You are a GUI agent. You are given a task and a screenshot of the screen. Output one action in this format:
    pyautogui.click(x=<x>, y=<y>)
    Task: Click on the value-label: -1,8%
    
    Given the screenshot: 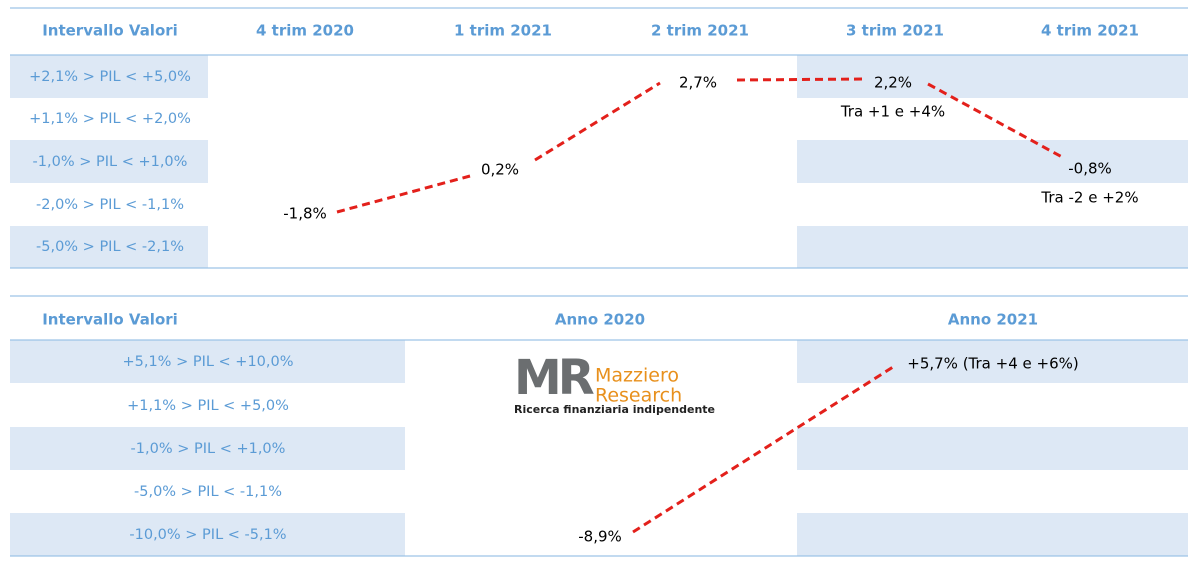 What is the action you would take?
    pyautogui.click(x=305, y=214)
    